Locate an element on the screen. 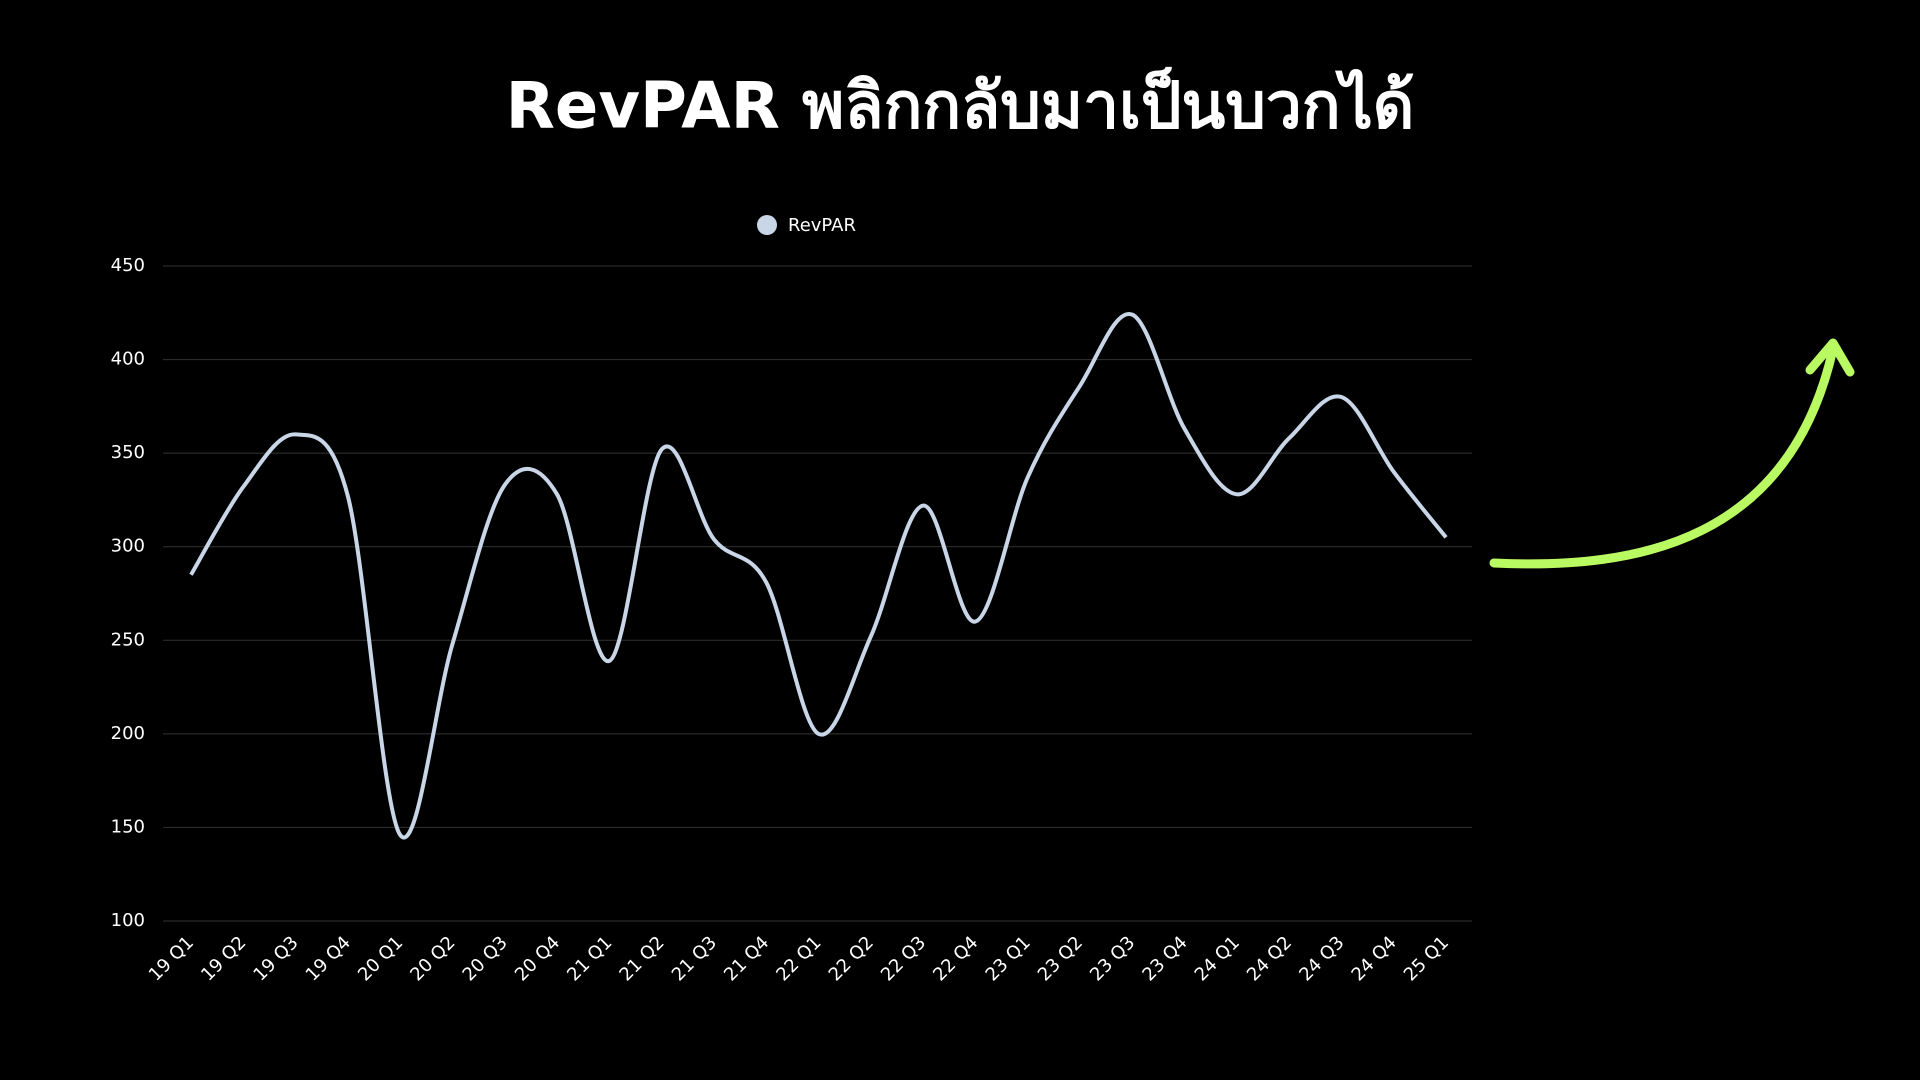 This screenshot has height=1080, width=1920. y-tick-label: 400 is located at coordinates (128, 359).